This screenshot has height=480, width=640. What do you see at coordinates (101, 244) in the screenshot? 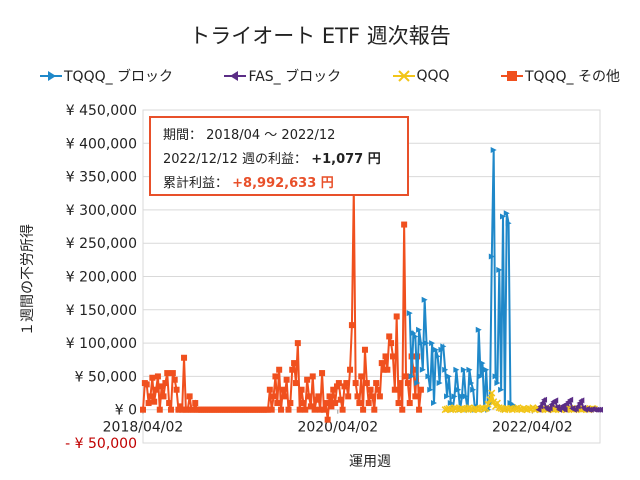
I see `y-tick-label: ¥ 250,000` at bounding box center [101, 244].